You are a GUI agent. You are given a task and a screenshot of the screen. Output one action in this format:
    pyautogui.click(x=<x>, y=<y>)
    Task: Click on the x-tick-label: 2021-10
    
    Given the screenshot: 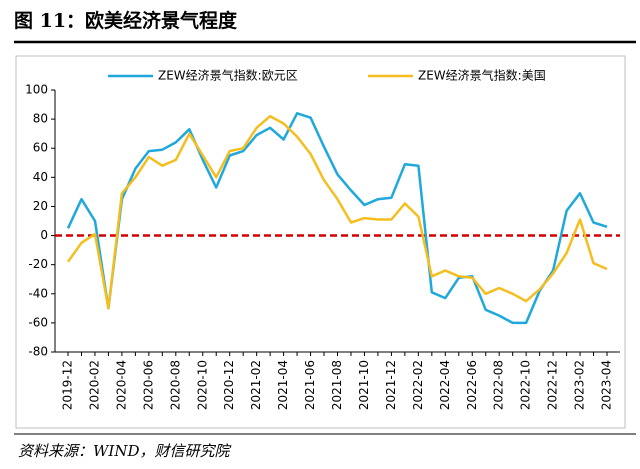 What is the action you would take?
    pyautogui.click(x=364, y=385)
    